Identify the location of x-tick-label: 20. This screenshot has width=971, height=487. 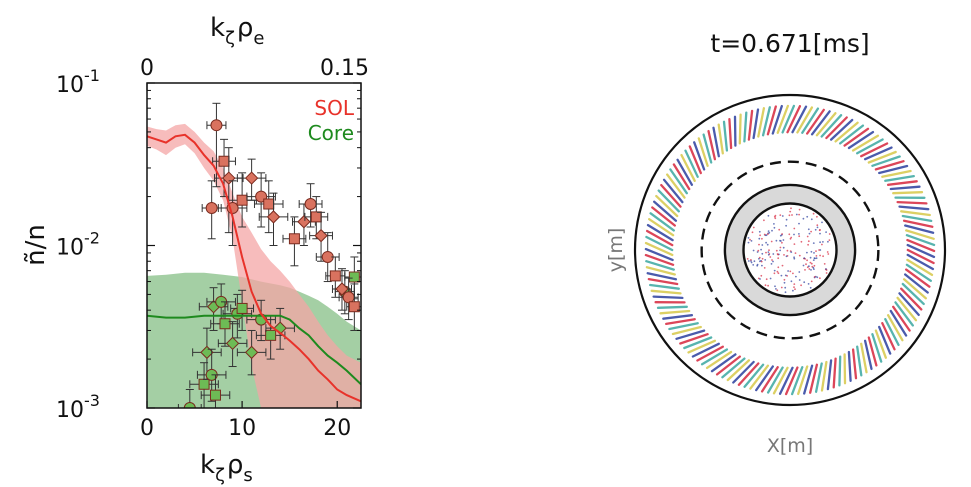
(337, 428).